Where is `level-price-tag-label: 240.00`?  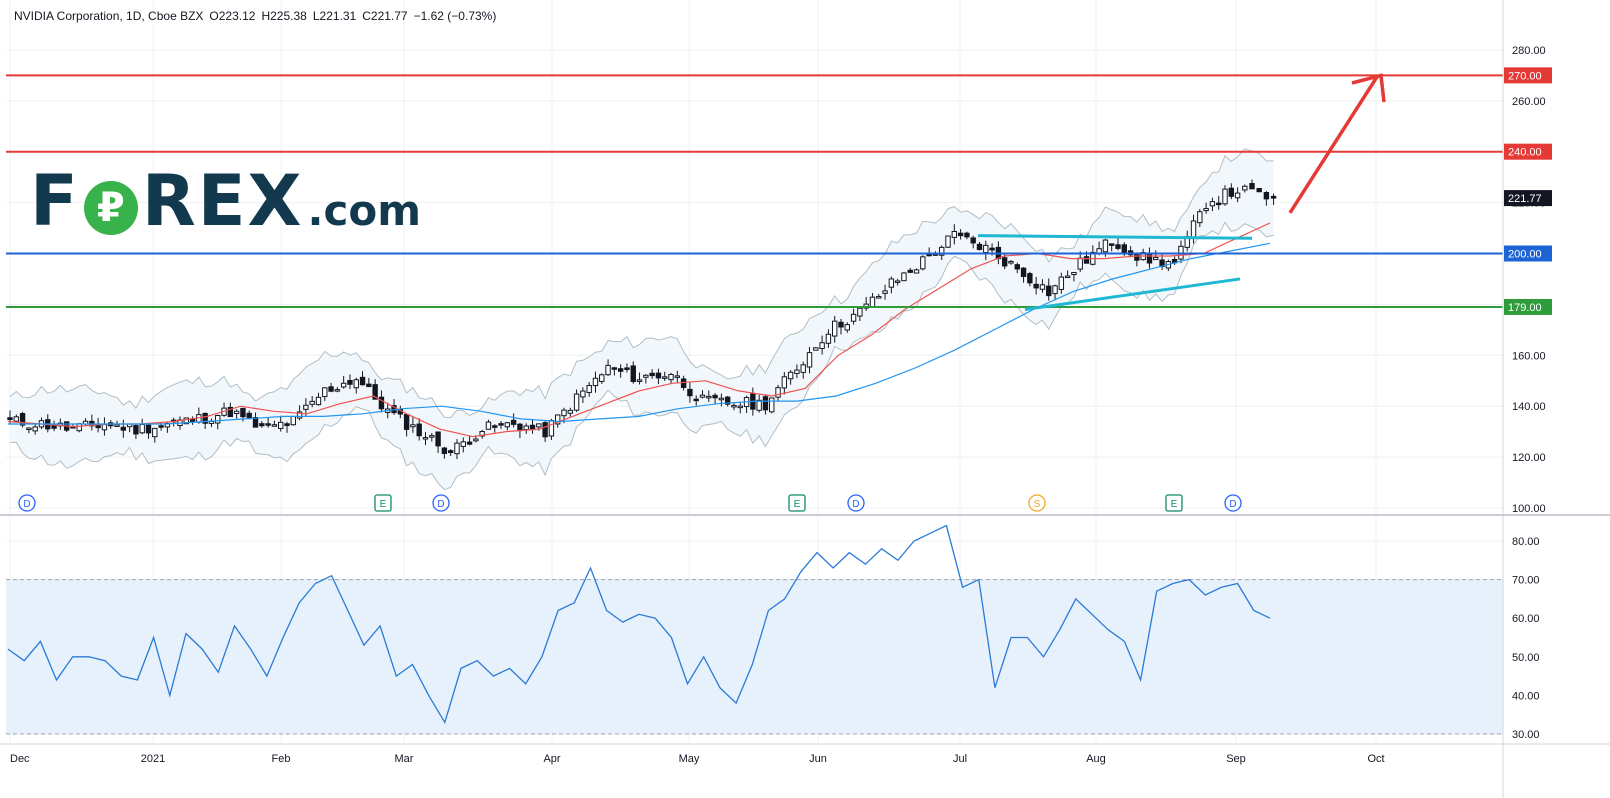 level-price-tag-label: 240.00 is located at coordinates (1525, 153).